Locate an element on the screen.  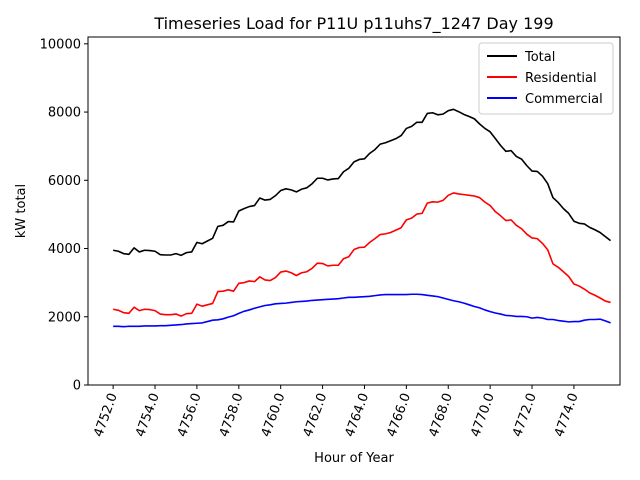
y-tick-label: 6000 is located at coordinates (64, 181).